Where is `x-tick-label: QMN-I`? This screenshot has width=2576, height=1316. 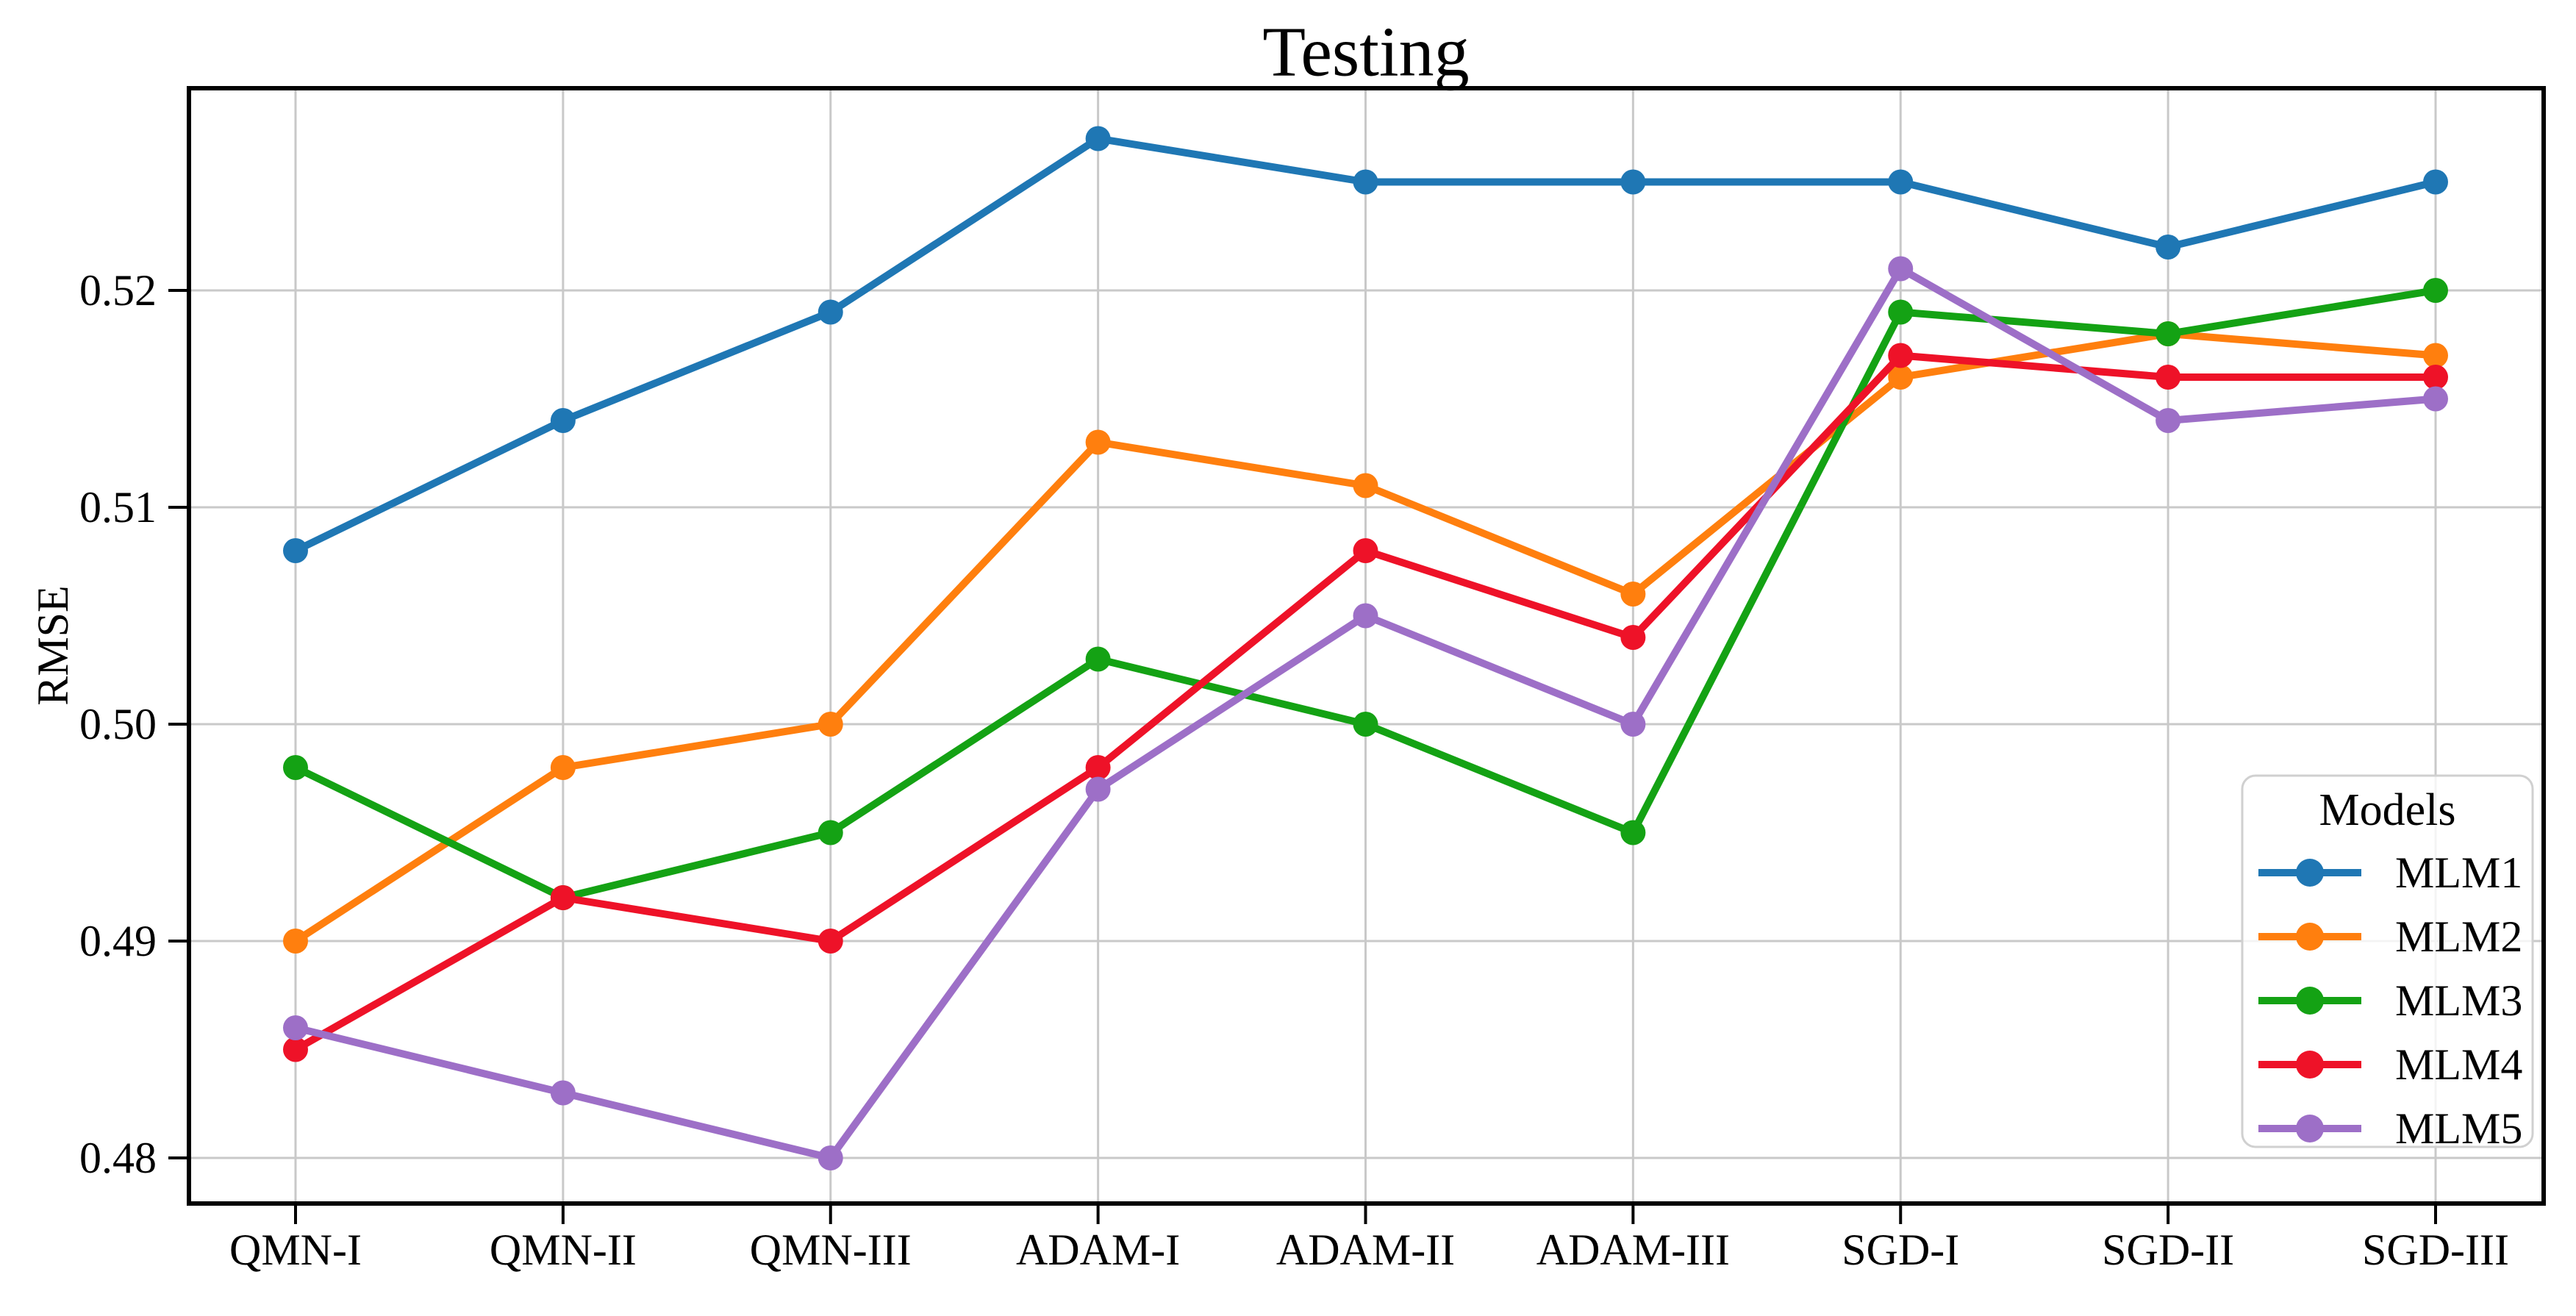 x-tick-label: QMN-I is located at coordinates (295, 1250).